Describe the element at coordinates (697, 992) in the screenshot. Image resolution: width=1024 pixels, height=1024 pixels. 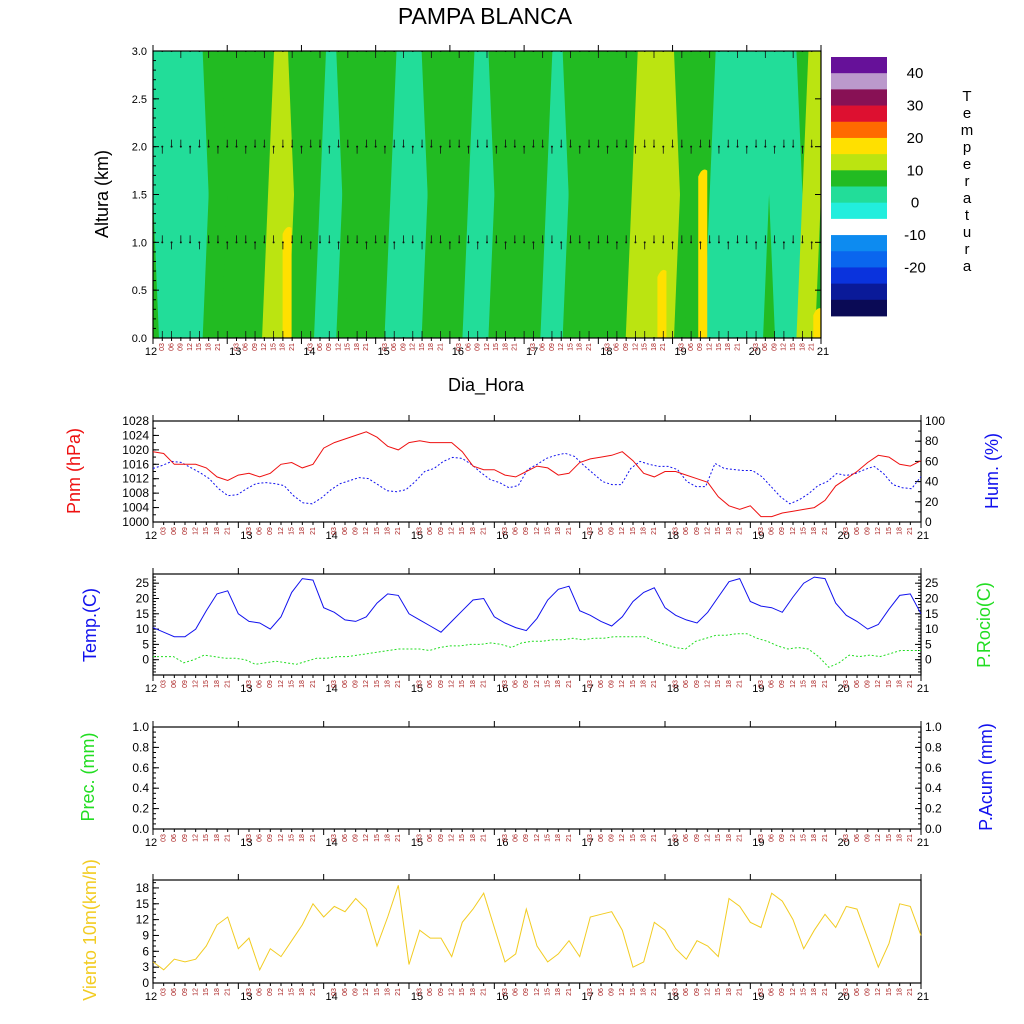
I see `wind-hour-label: 09` at that location.